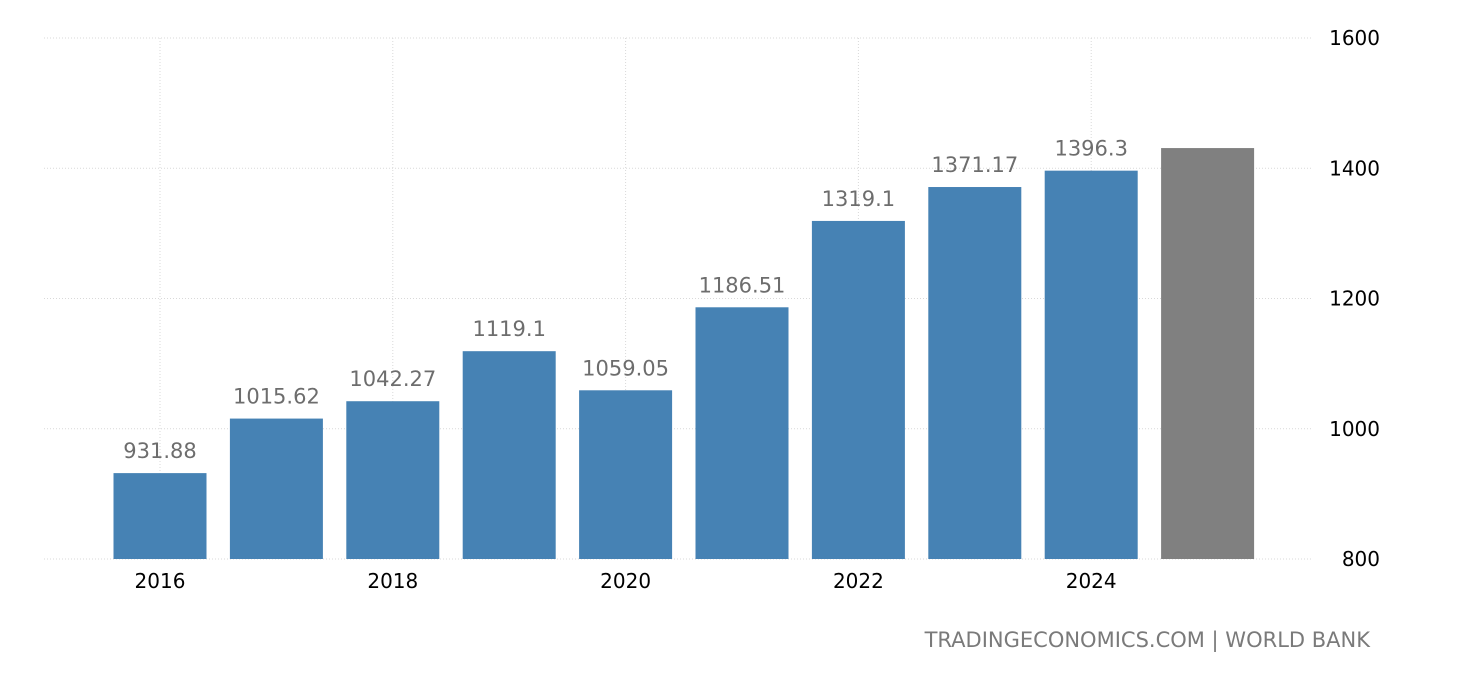 Image resolution: width=1460 pixels, height=680 pixels. I want to click on bar-2023, so click(975, 373).